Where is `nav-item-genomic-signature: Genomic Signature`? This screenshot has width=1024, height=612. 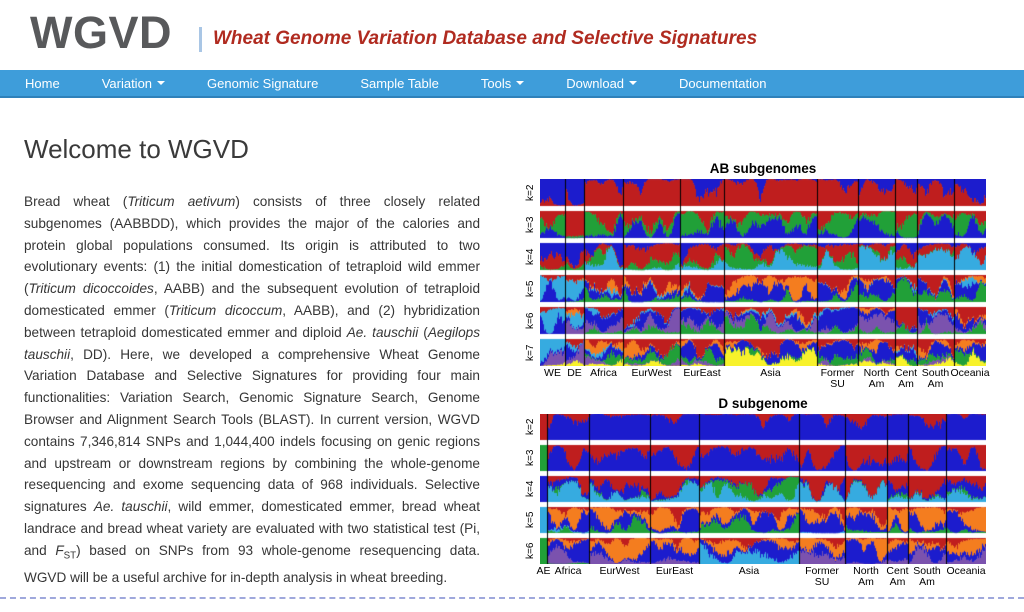
nav-item-genomic-signature: Genomic Signature is located at coordinates (262, 83).